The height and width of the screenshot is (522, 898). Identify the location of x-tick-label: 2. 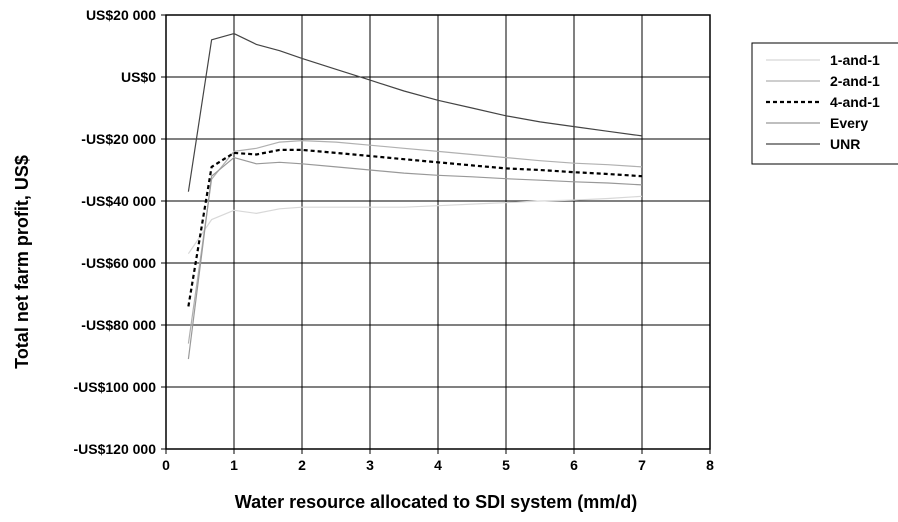
(302, 465).